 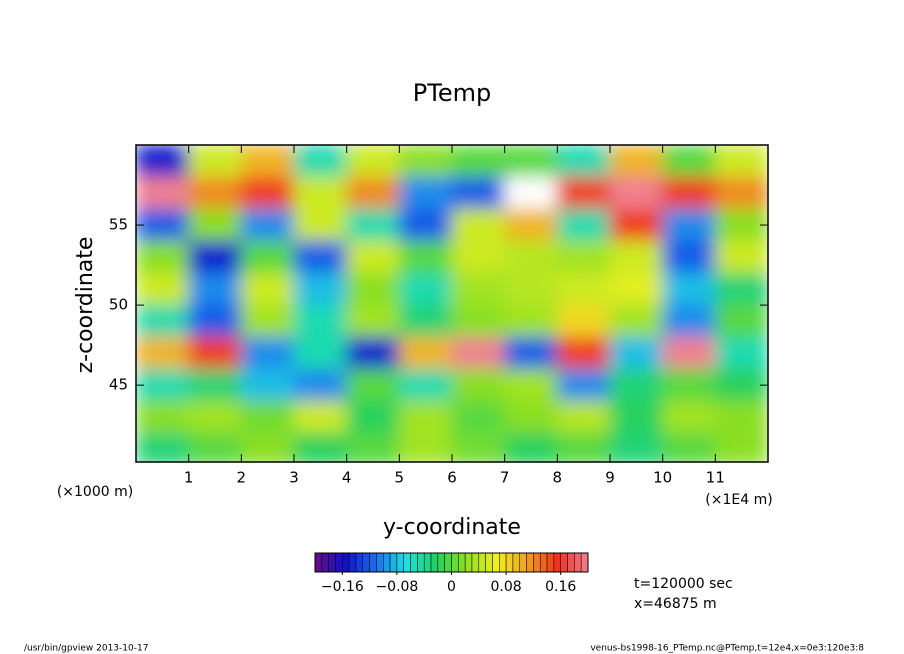 What do you see at coordinates (558, 478) in the screenshot?
I see `x-tick-label: 8` at bounding box center [558, 478].